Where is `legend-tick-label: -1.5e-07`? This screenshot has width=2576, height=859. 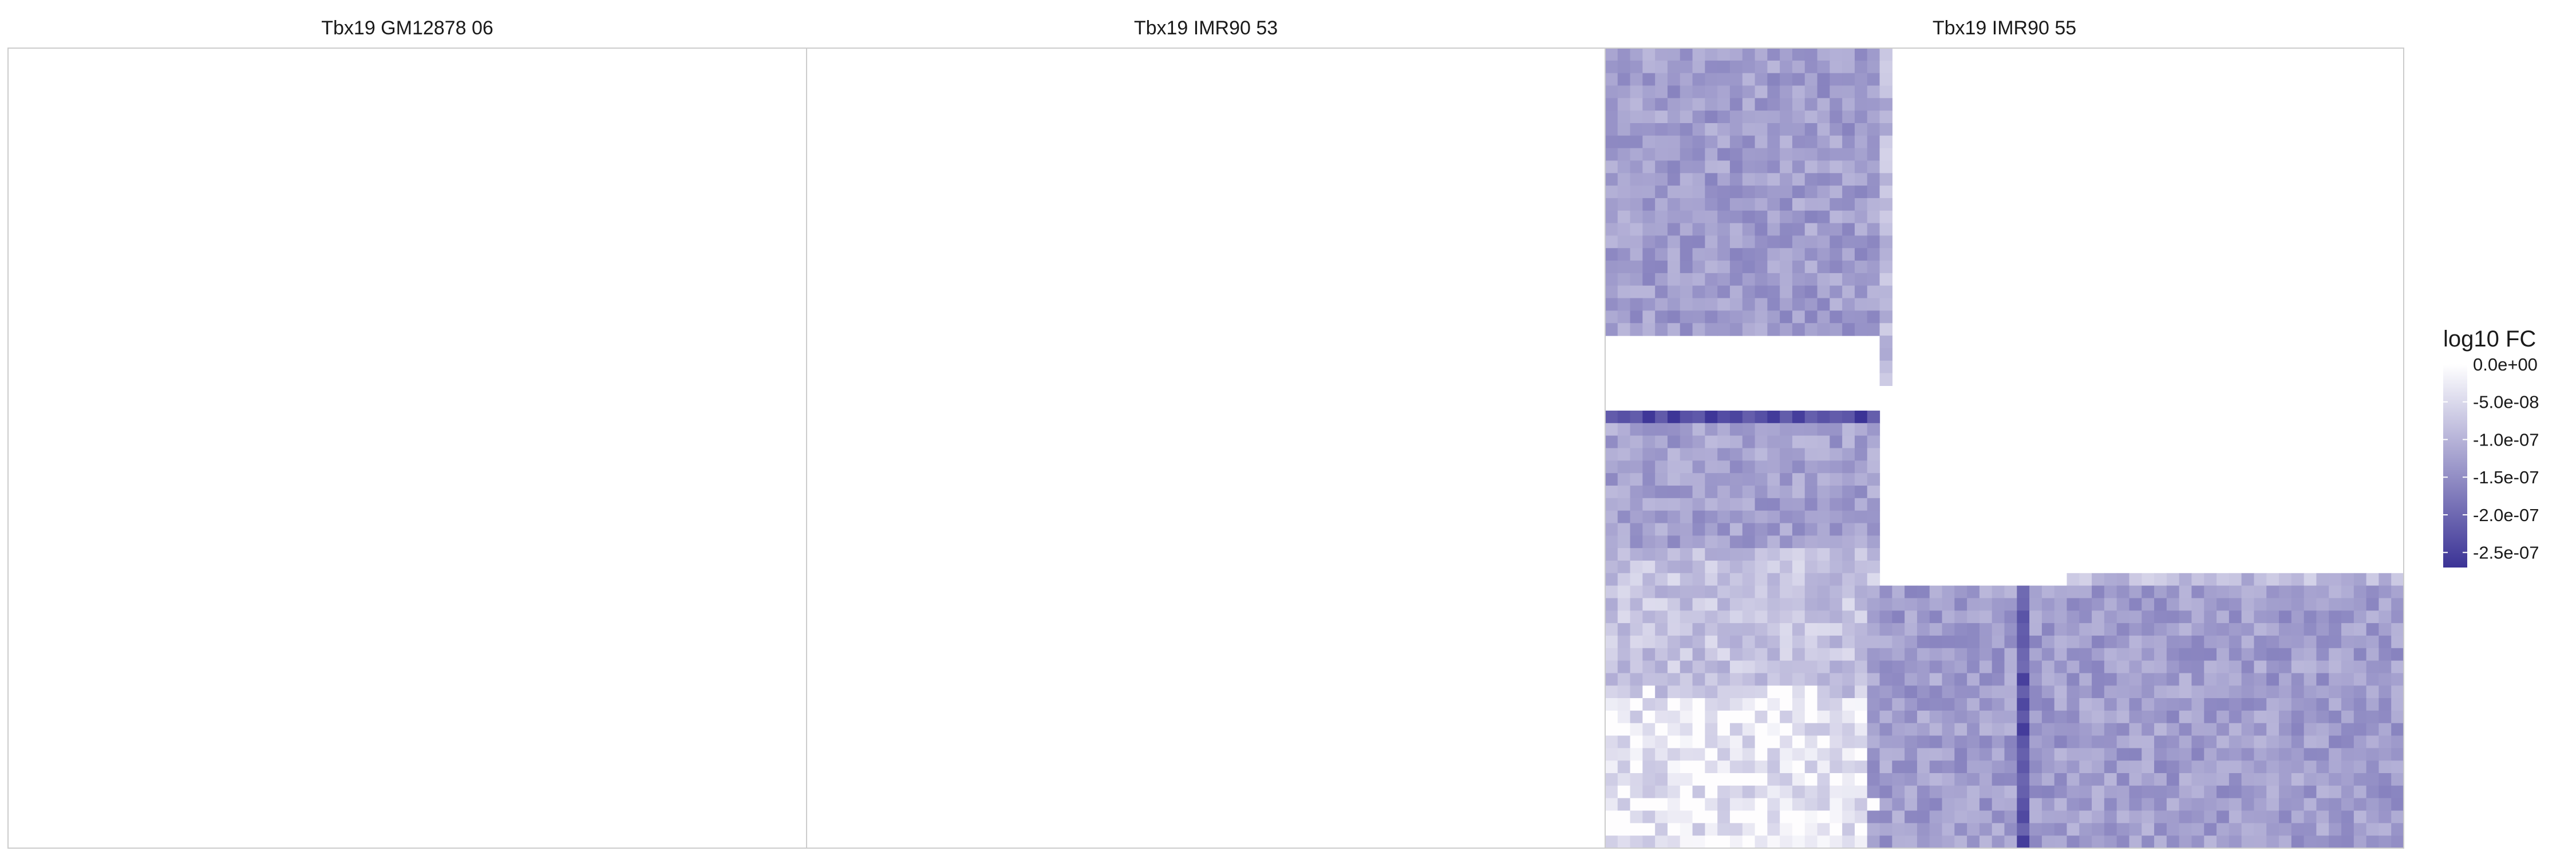
legend-tick-label: -1.5e-07 is located at coordinates (2506, 477).